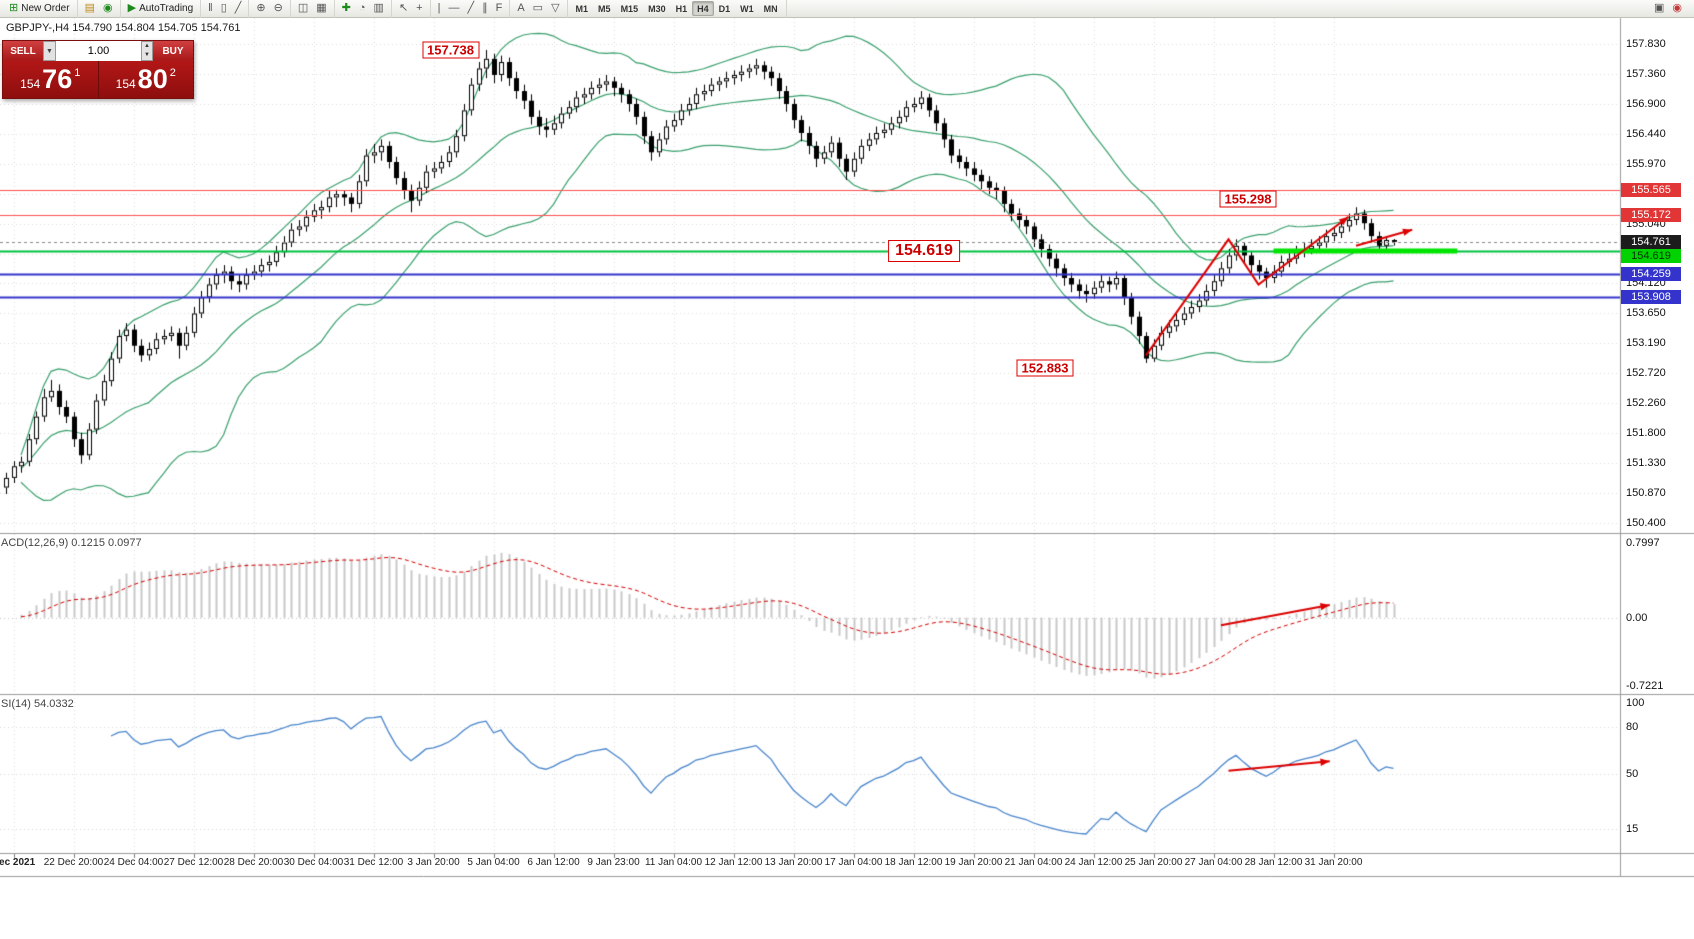 The height and width of the screenshot is (939, 1694). I want to click on channel-button: ∥, so click(485, 8).